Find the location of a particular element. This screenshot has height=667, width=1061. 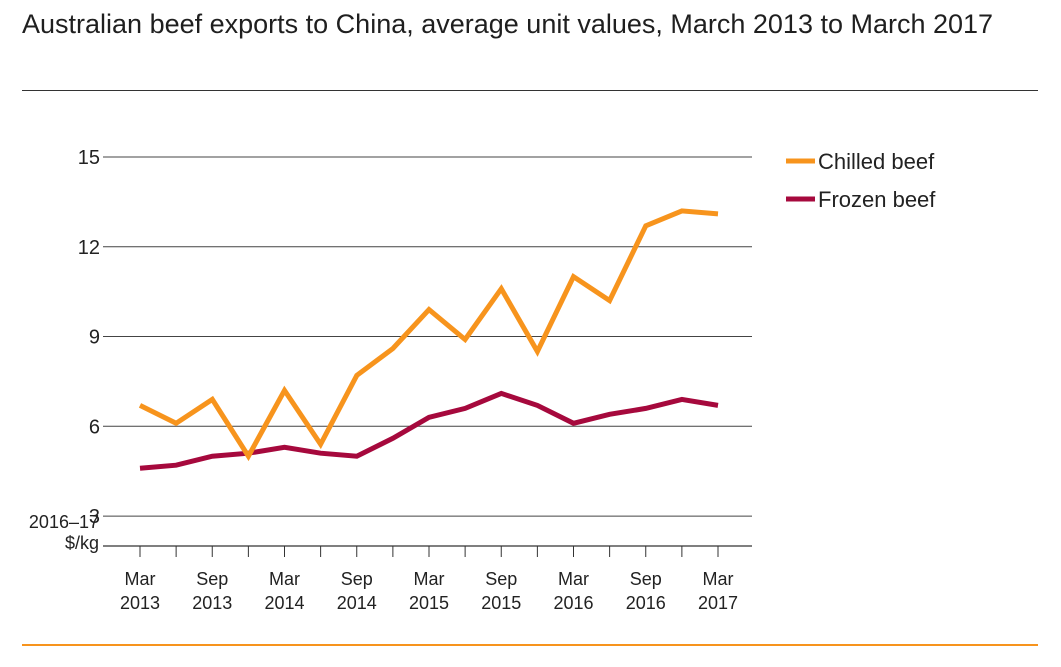

legend-label-frozen-beef: Frozen beef is located at coordinates (877, 199).